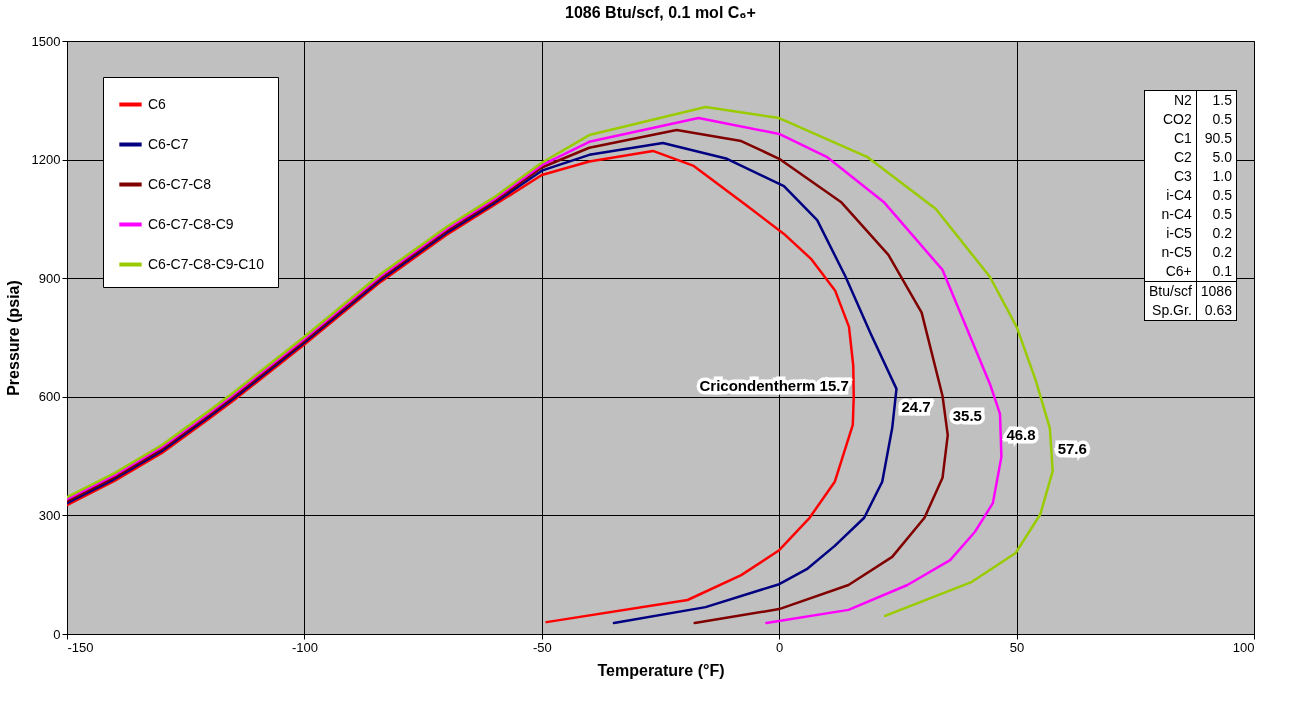  I want to click on annotation: n-C4, so click(1170, 214).